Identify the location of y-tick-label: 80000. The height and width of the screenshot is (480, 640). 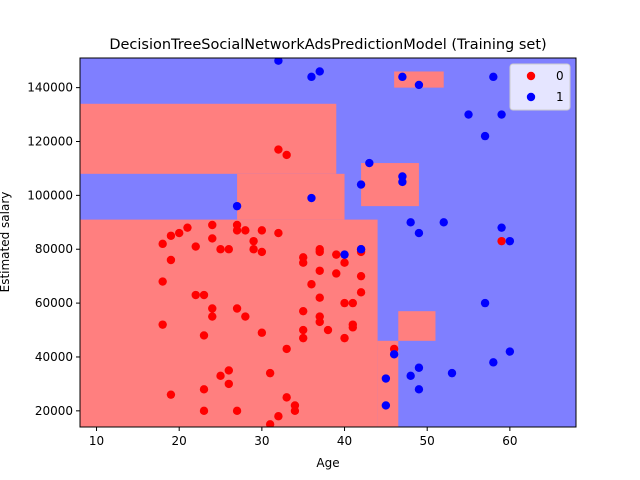
(54, 249).